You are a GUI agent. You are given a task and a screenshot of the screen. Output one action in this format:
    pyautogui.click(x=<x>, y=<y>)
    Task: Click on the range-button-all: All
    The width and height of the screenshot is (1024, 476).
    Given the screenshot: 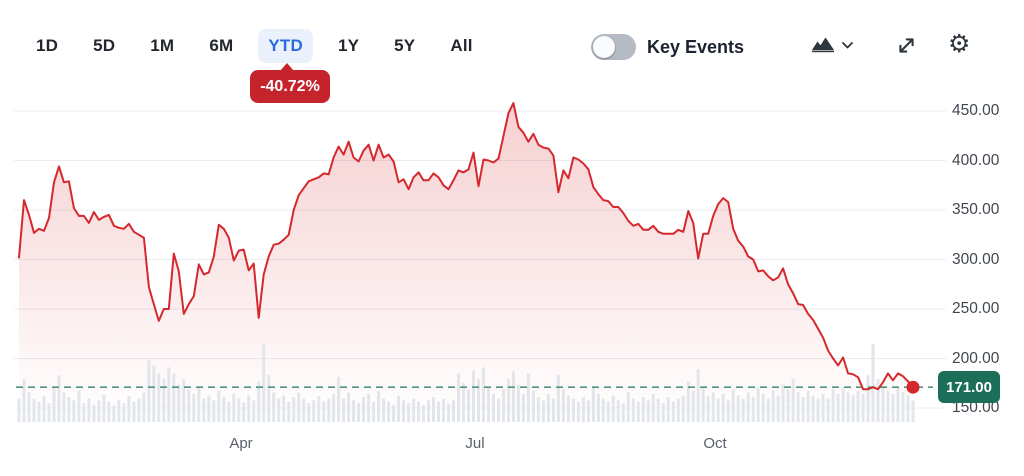 What is the action you would take?
    pyautogui.click(x=461, y=46)
    